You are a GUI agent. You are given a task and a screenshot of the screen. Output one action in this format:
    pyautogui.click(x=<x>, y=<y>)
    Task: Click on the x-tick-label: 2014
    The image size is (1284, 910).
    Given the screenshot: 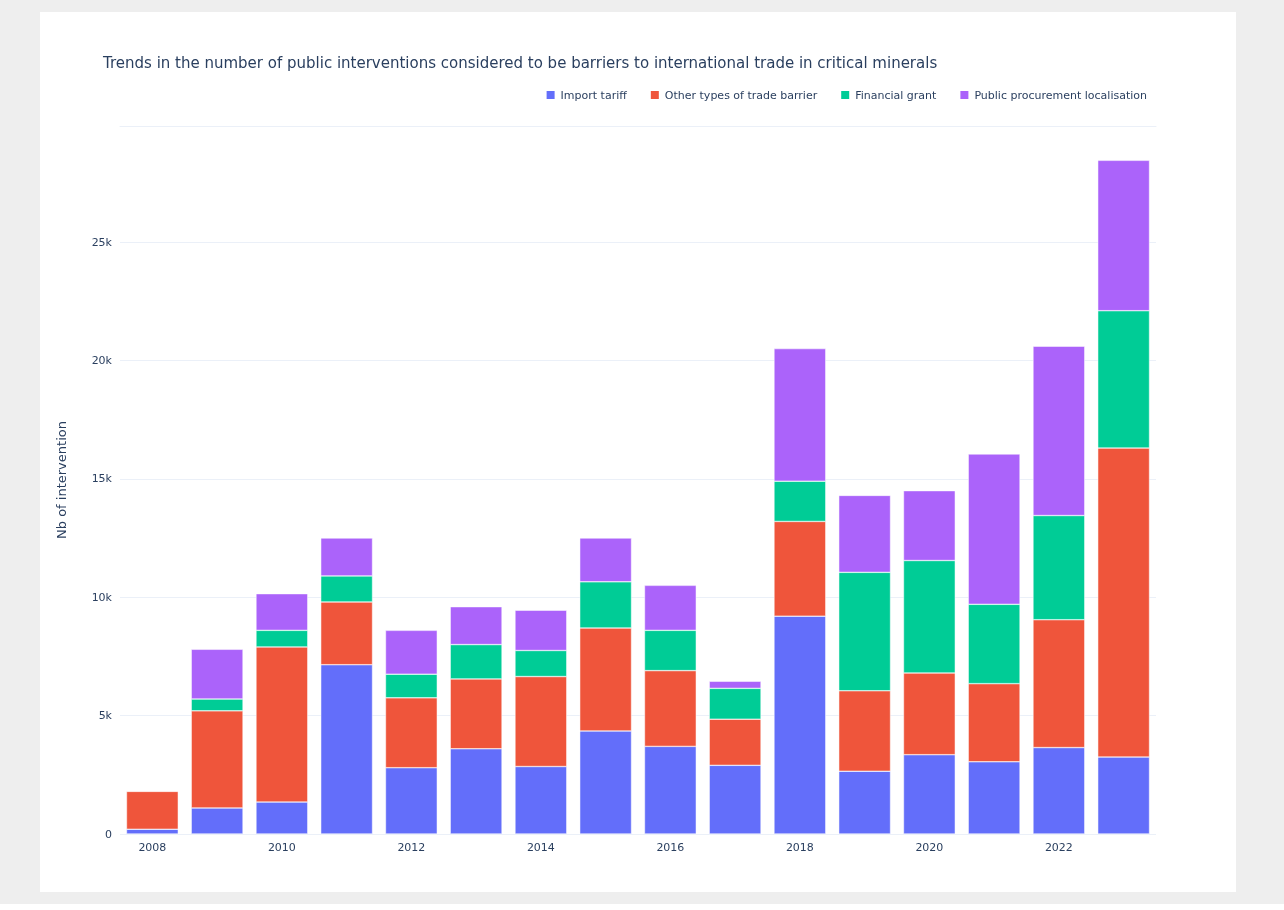 What is the action you would take?
    pyautogui.click(x=540, y=847)
    